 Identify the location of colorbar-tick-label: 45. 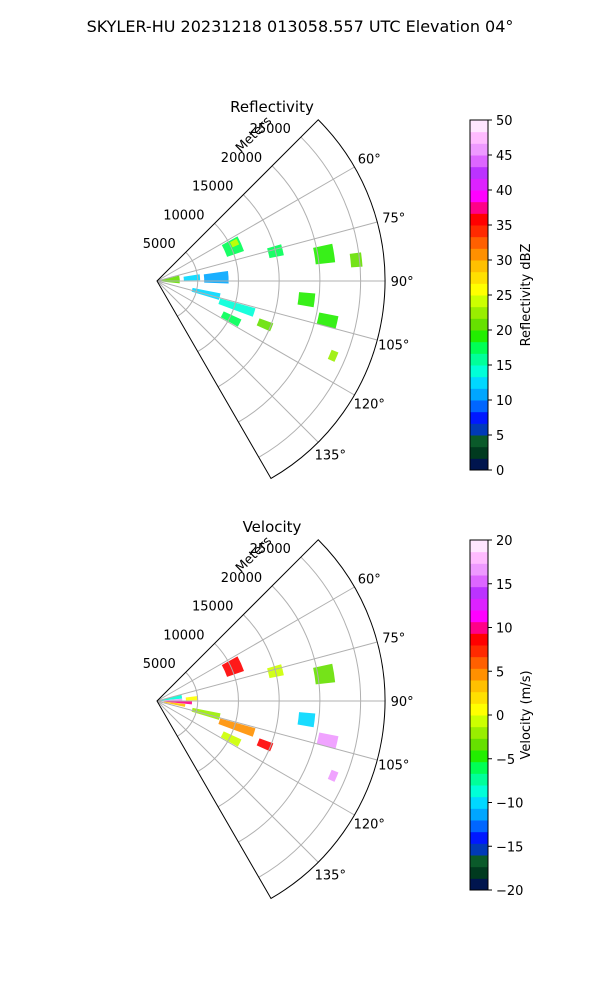
(504, 156).